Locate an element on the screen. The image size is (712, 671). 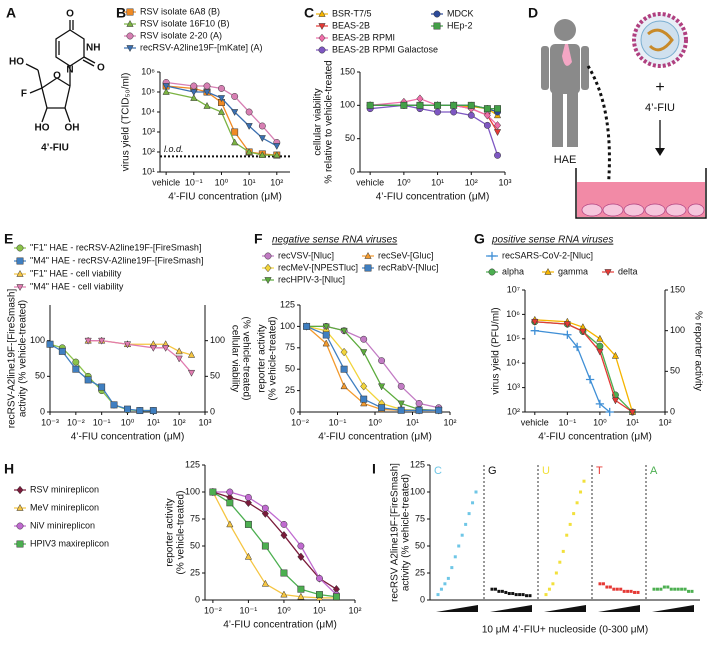
legend-label: RSV isolate 2-20 (A) is located at coordinates (181, 35).